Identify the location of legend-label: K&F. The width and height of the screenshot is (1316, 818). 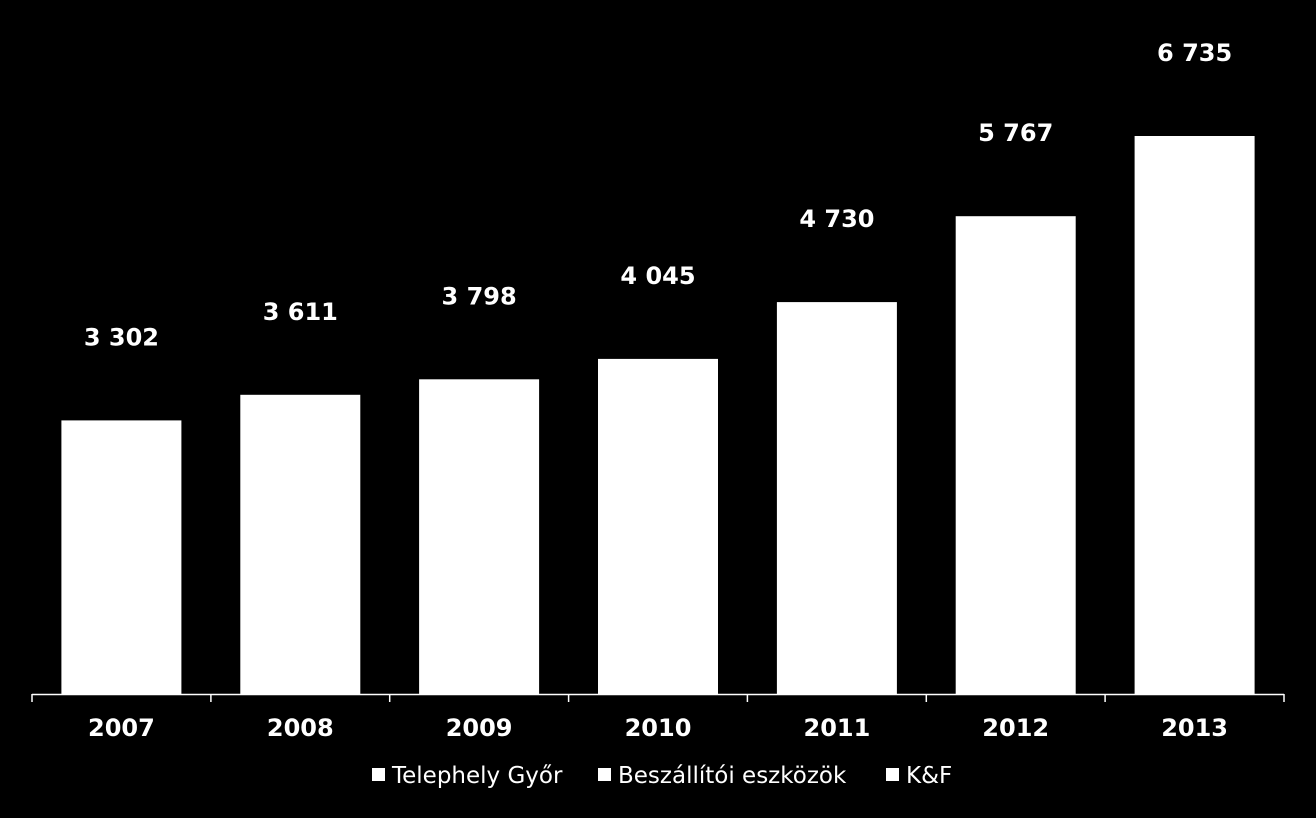
(929, 776).